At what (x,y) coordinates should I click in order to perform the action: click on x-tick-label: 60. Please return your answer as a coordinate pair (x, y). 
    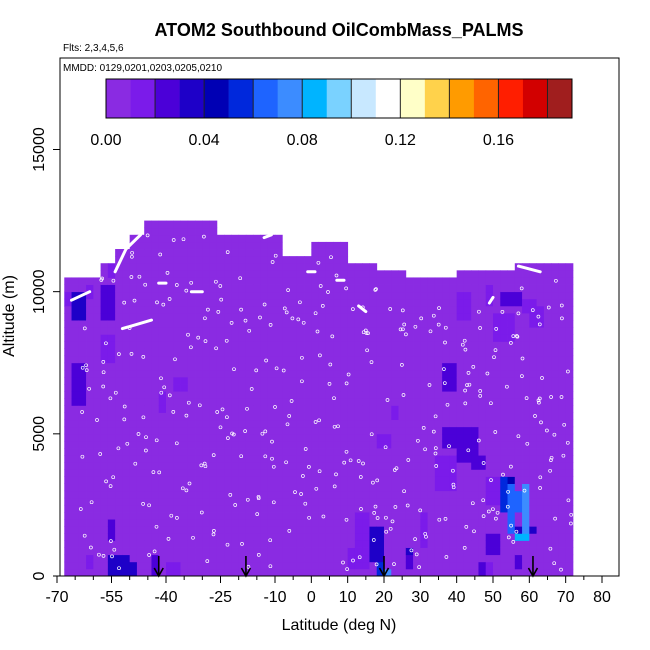
    Looking at the image, I should click on (529, 597).